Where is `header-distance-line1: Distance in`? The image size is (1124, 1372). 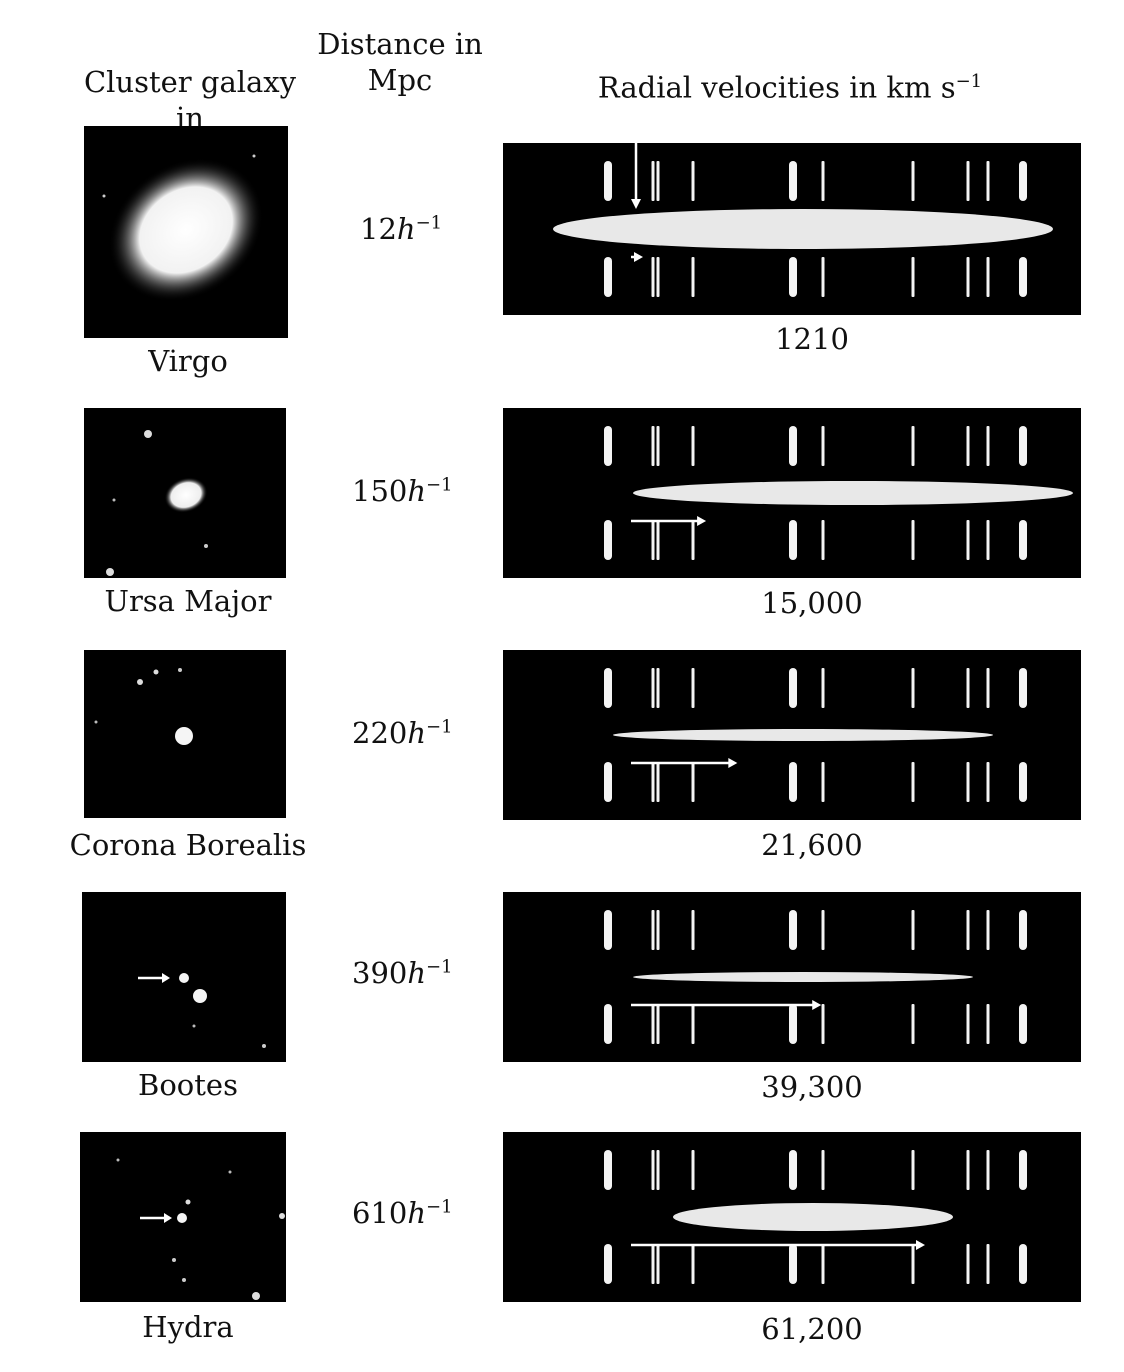
header-distance-line1: Distance in is located at coordinates (400, 44).